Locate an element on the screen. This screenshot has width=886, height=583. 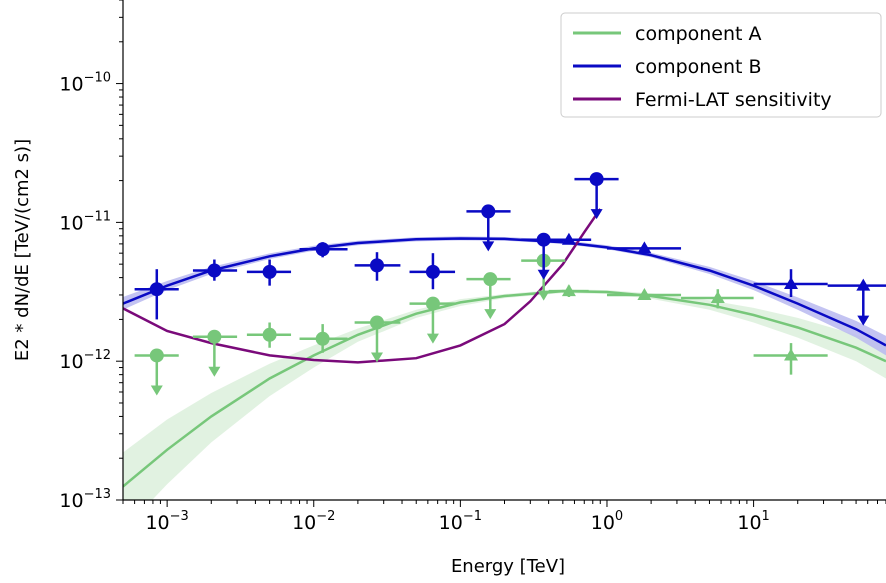
fermi-lat-sensitivity-line is located at coordinates (362, 286).